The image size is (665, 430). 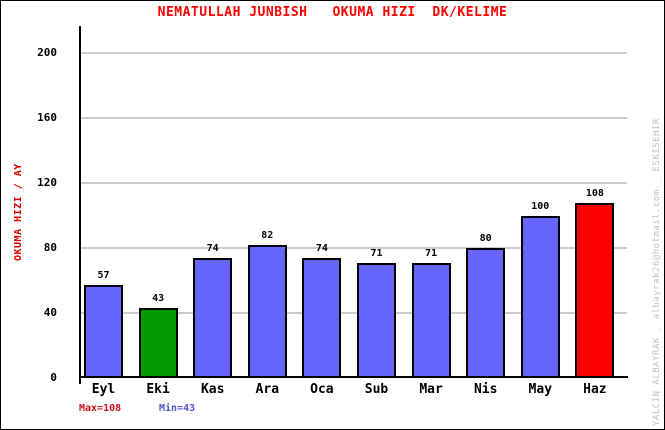 I want to click on x-tick-label: Sub, so click(x=376, y=389).